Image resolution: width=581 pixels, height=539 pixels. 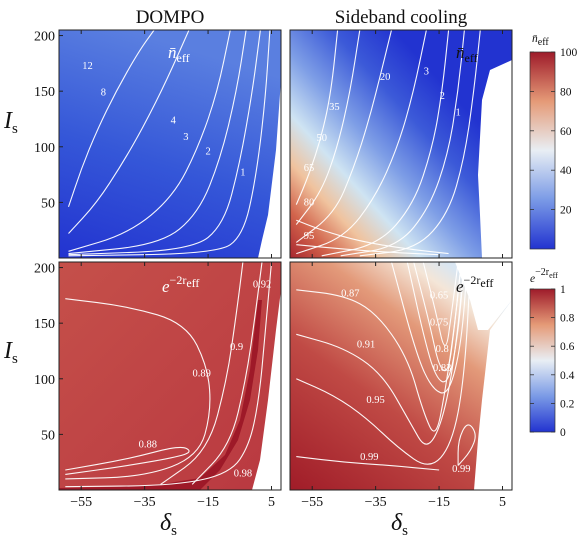 What do you see at coordinates (440, 304) in the screenshot?
I see `contour-line-0.65` at bounding box center [440, 304].